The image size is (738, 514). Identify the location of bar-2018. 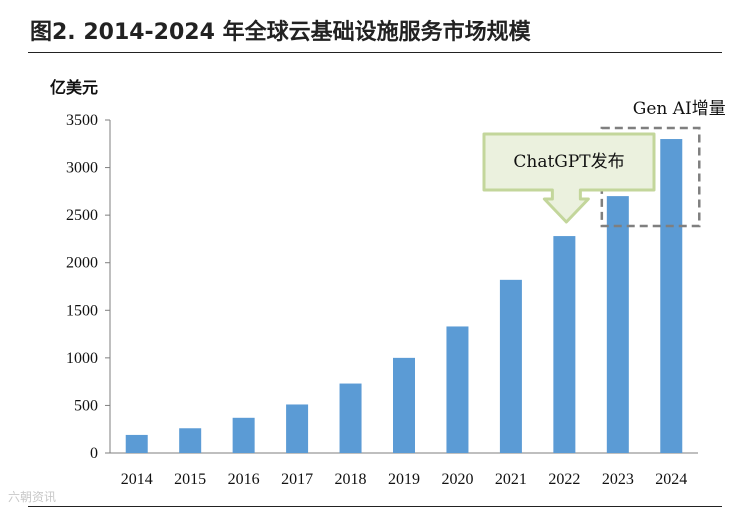
(350, 418).